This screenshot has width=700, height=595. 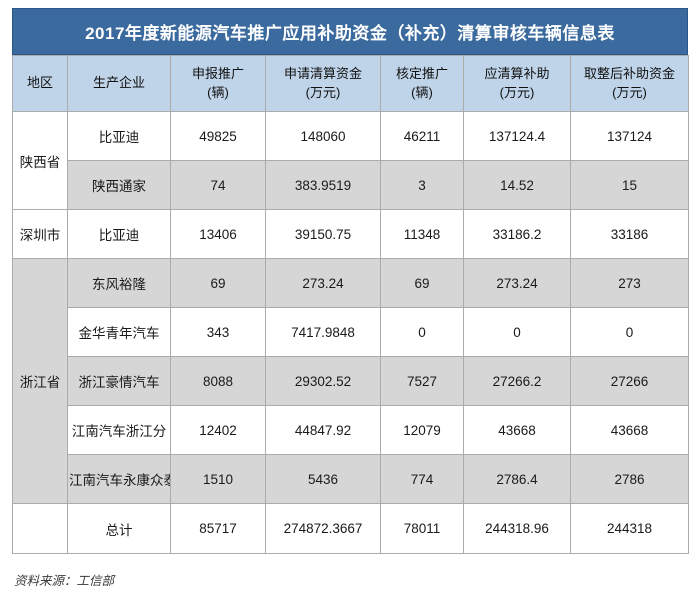 What do you see at coordinates (119, 332) in the screenshot?
I see `company-cell: 金华青年汽车` at bounding box center [119, 332].